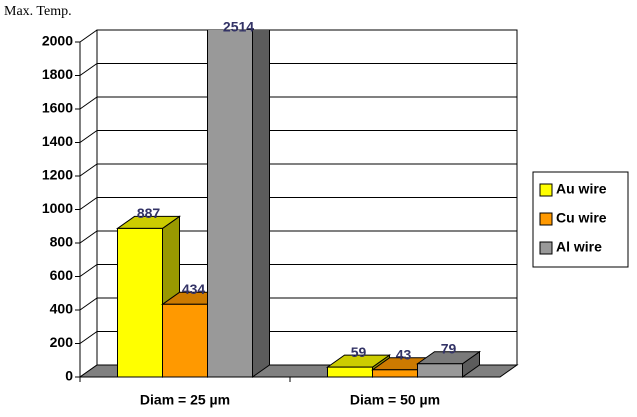 This screenshot has width=637, height=417. What do you see at coordinates (57, 41) in the screenshot?
I see `y-tick-label: 2000` at bounding box center [57, 41].